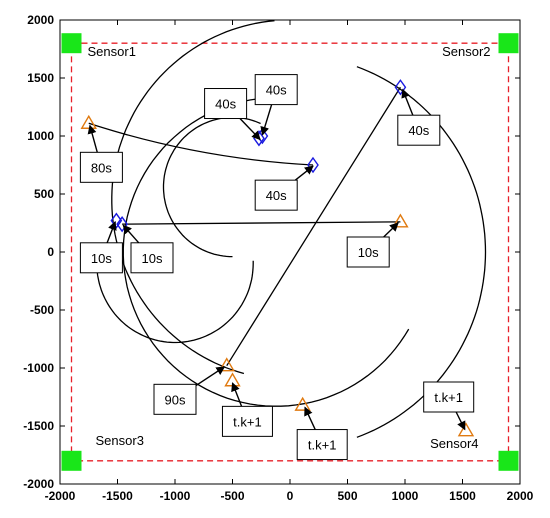 The width and height of the screenshot is (550, 518). What do you see at coordinates (462, 496) in the screenshot?
I see `x-tick-label: 1500` at bounding box center [462, 496].